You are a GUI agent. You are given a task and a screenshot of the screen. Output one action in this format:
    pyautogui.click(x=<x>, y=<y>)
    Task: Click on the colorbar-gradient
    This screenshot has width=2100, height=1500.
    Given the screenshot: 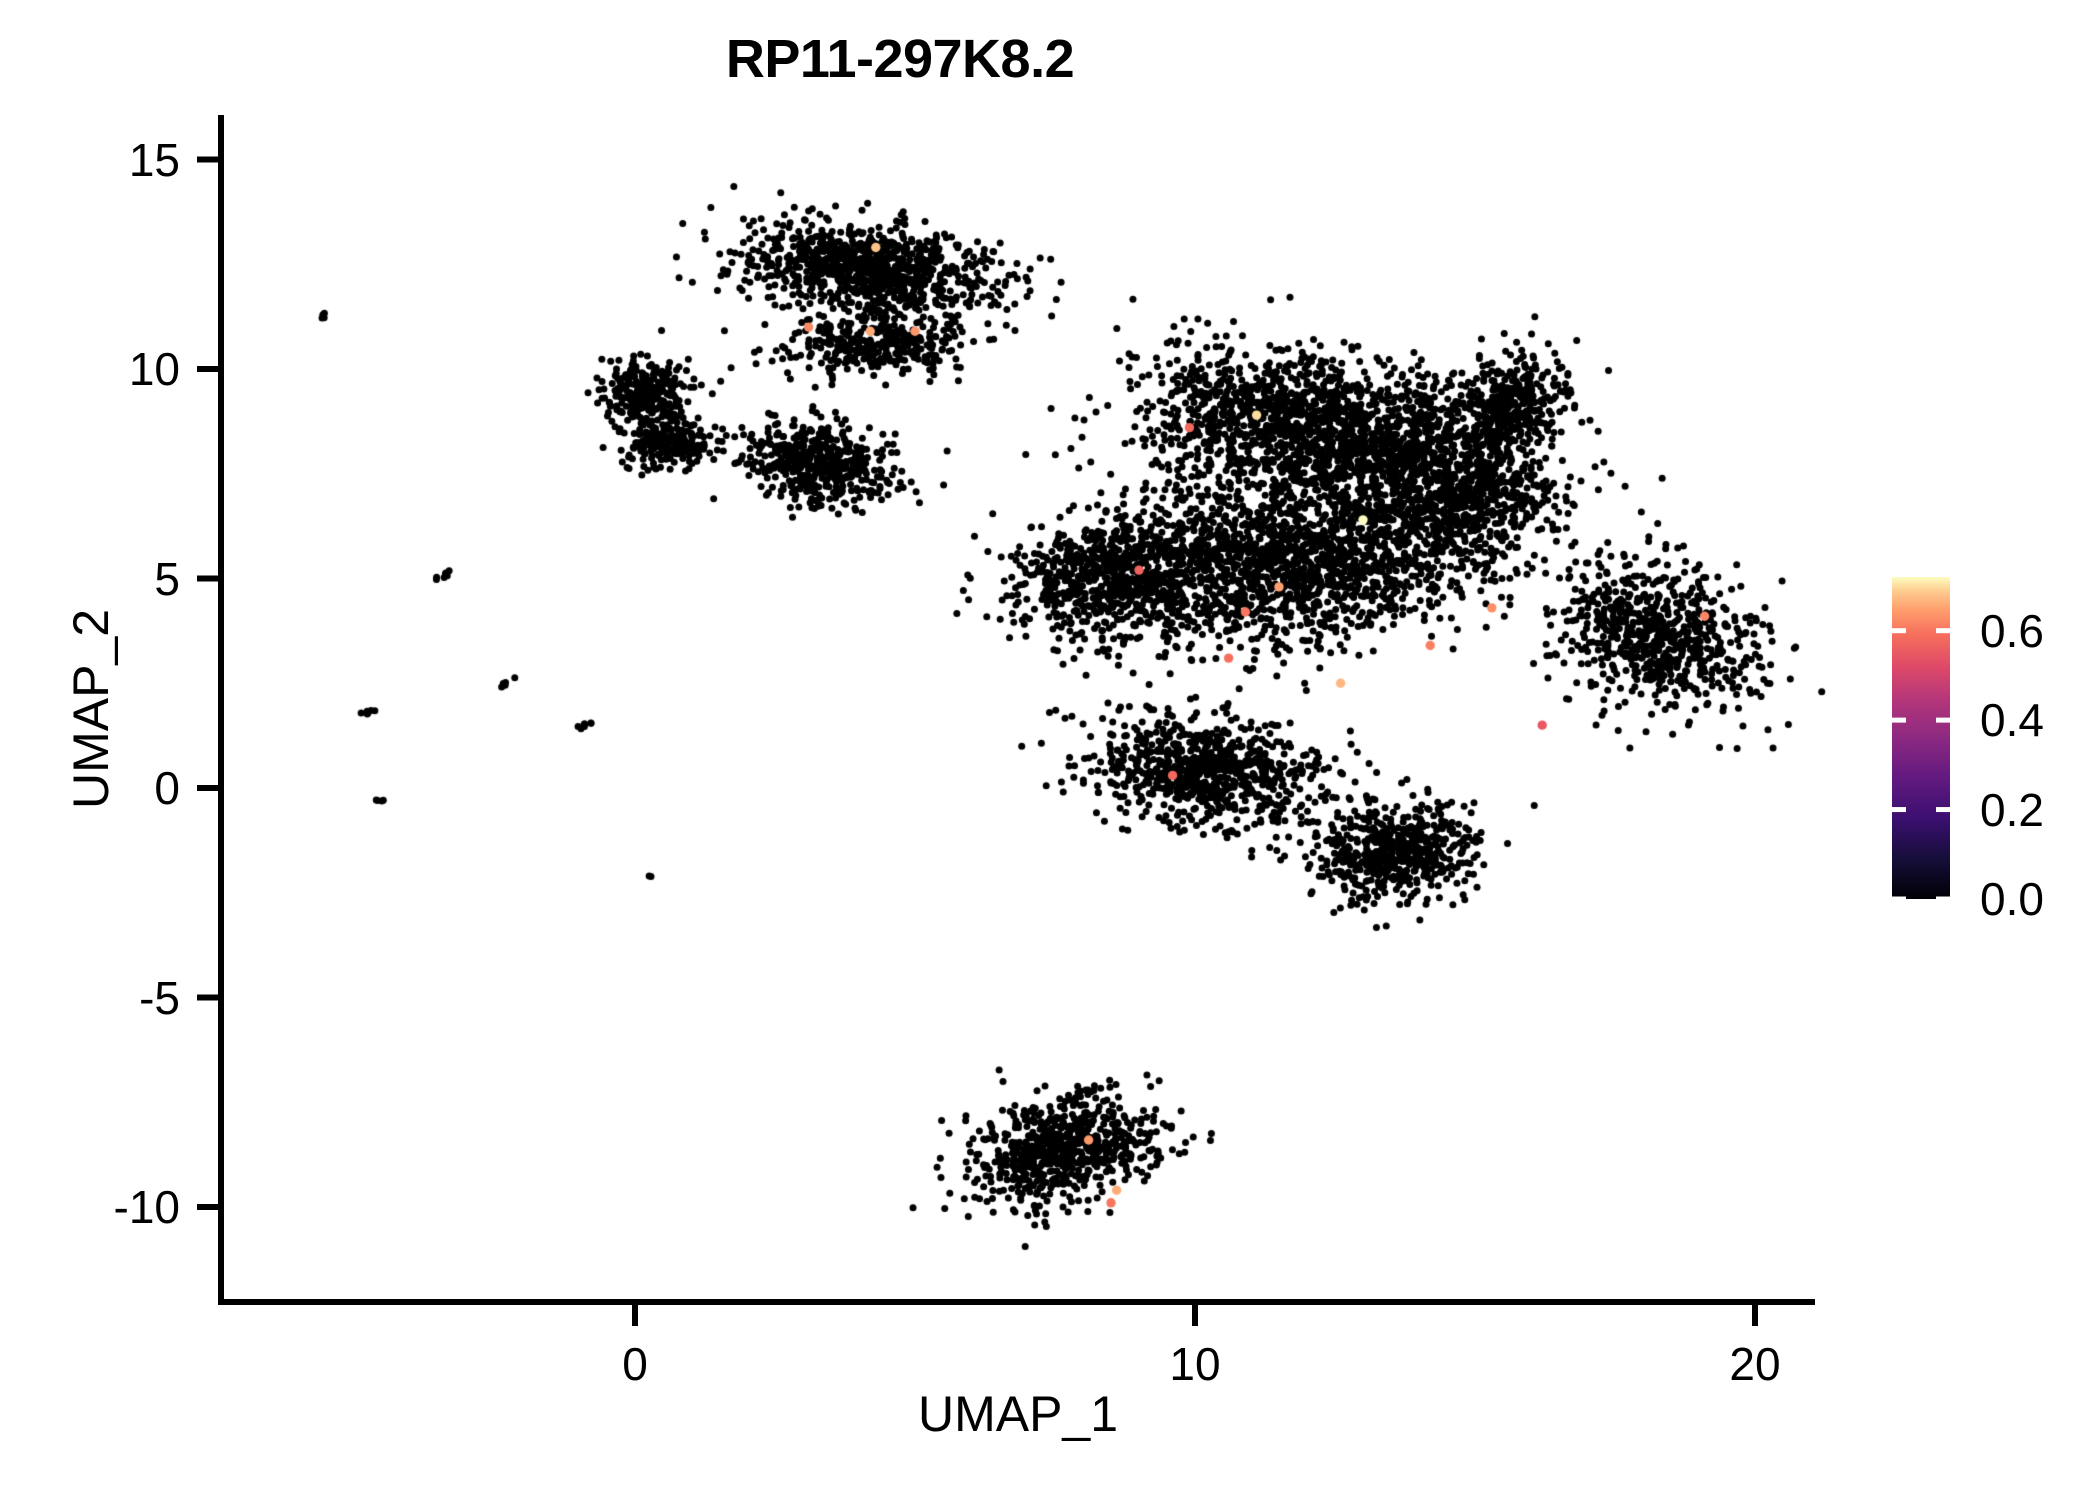 What is the action you would take?
    pyautogui.click(x=1921, y=738)
    